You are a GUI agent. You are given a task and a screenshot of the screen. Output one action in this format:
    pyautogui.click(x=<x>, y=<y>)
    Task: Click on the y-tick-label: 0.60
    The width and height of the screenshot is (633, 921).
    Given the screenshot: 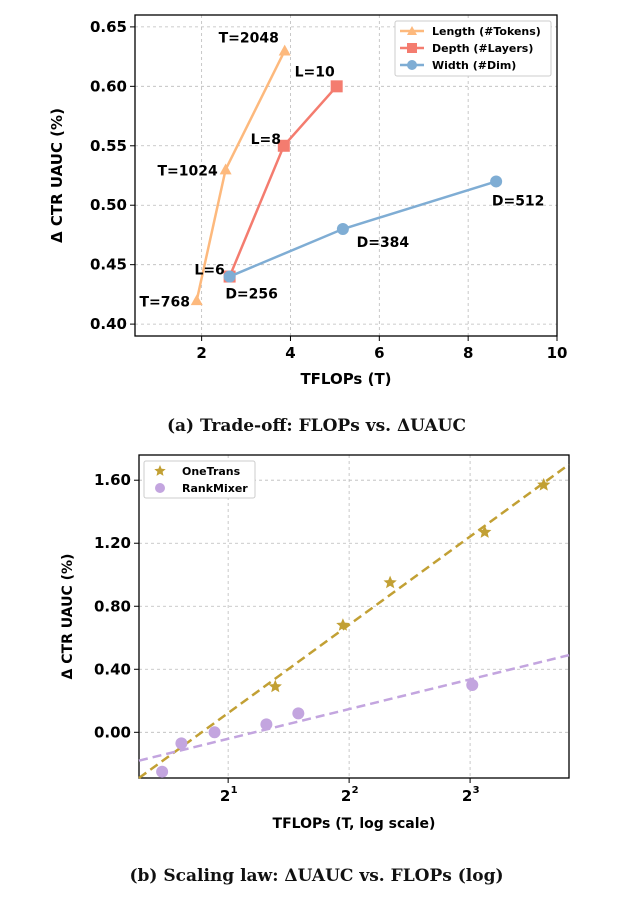 What is the action you would take?
    pyautogui.click(x=108, y=86)
    